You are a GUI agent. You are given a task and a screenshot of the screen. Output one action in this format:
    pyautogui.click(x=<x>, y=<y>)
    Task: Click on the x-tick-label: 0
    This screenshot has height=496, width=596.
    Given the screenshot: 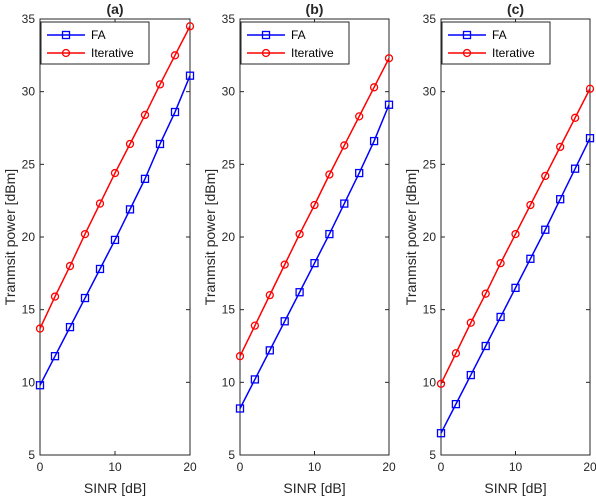 What is the action you would take?
    pyautogui.click(x=40, y=467)
    